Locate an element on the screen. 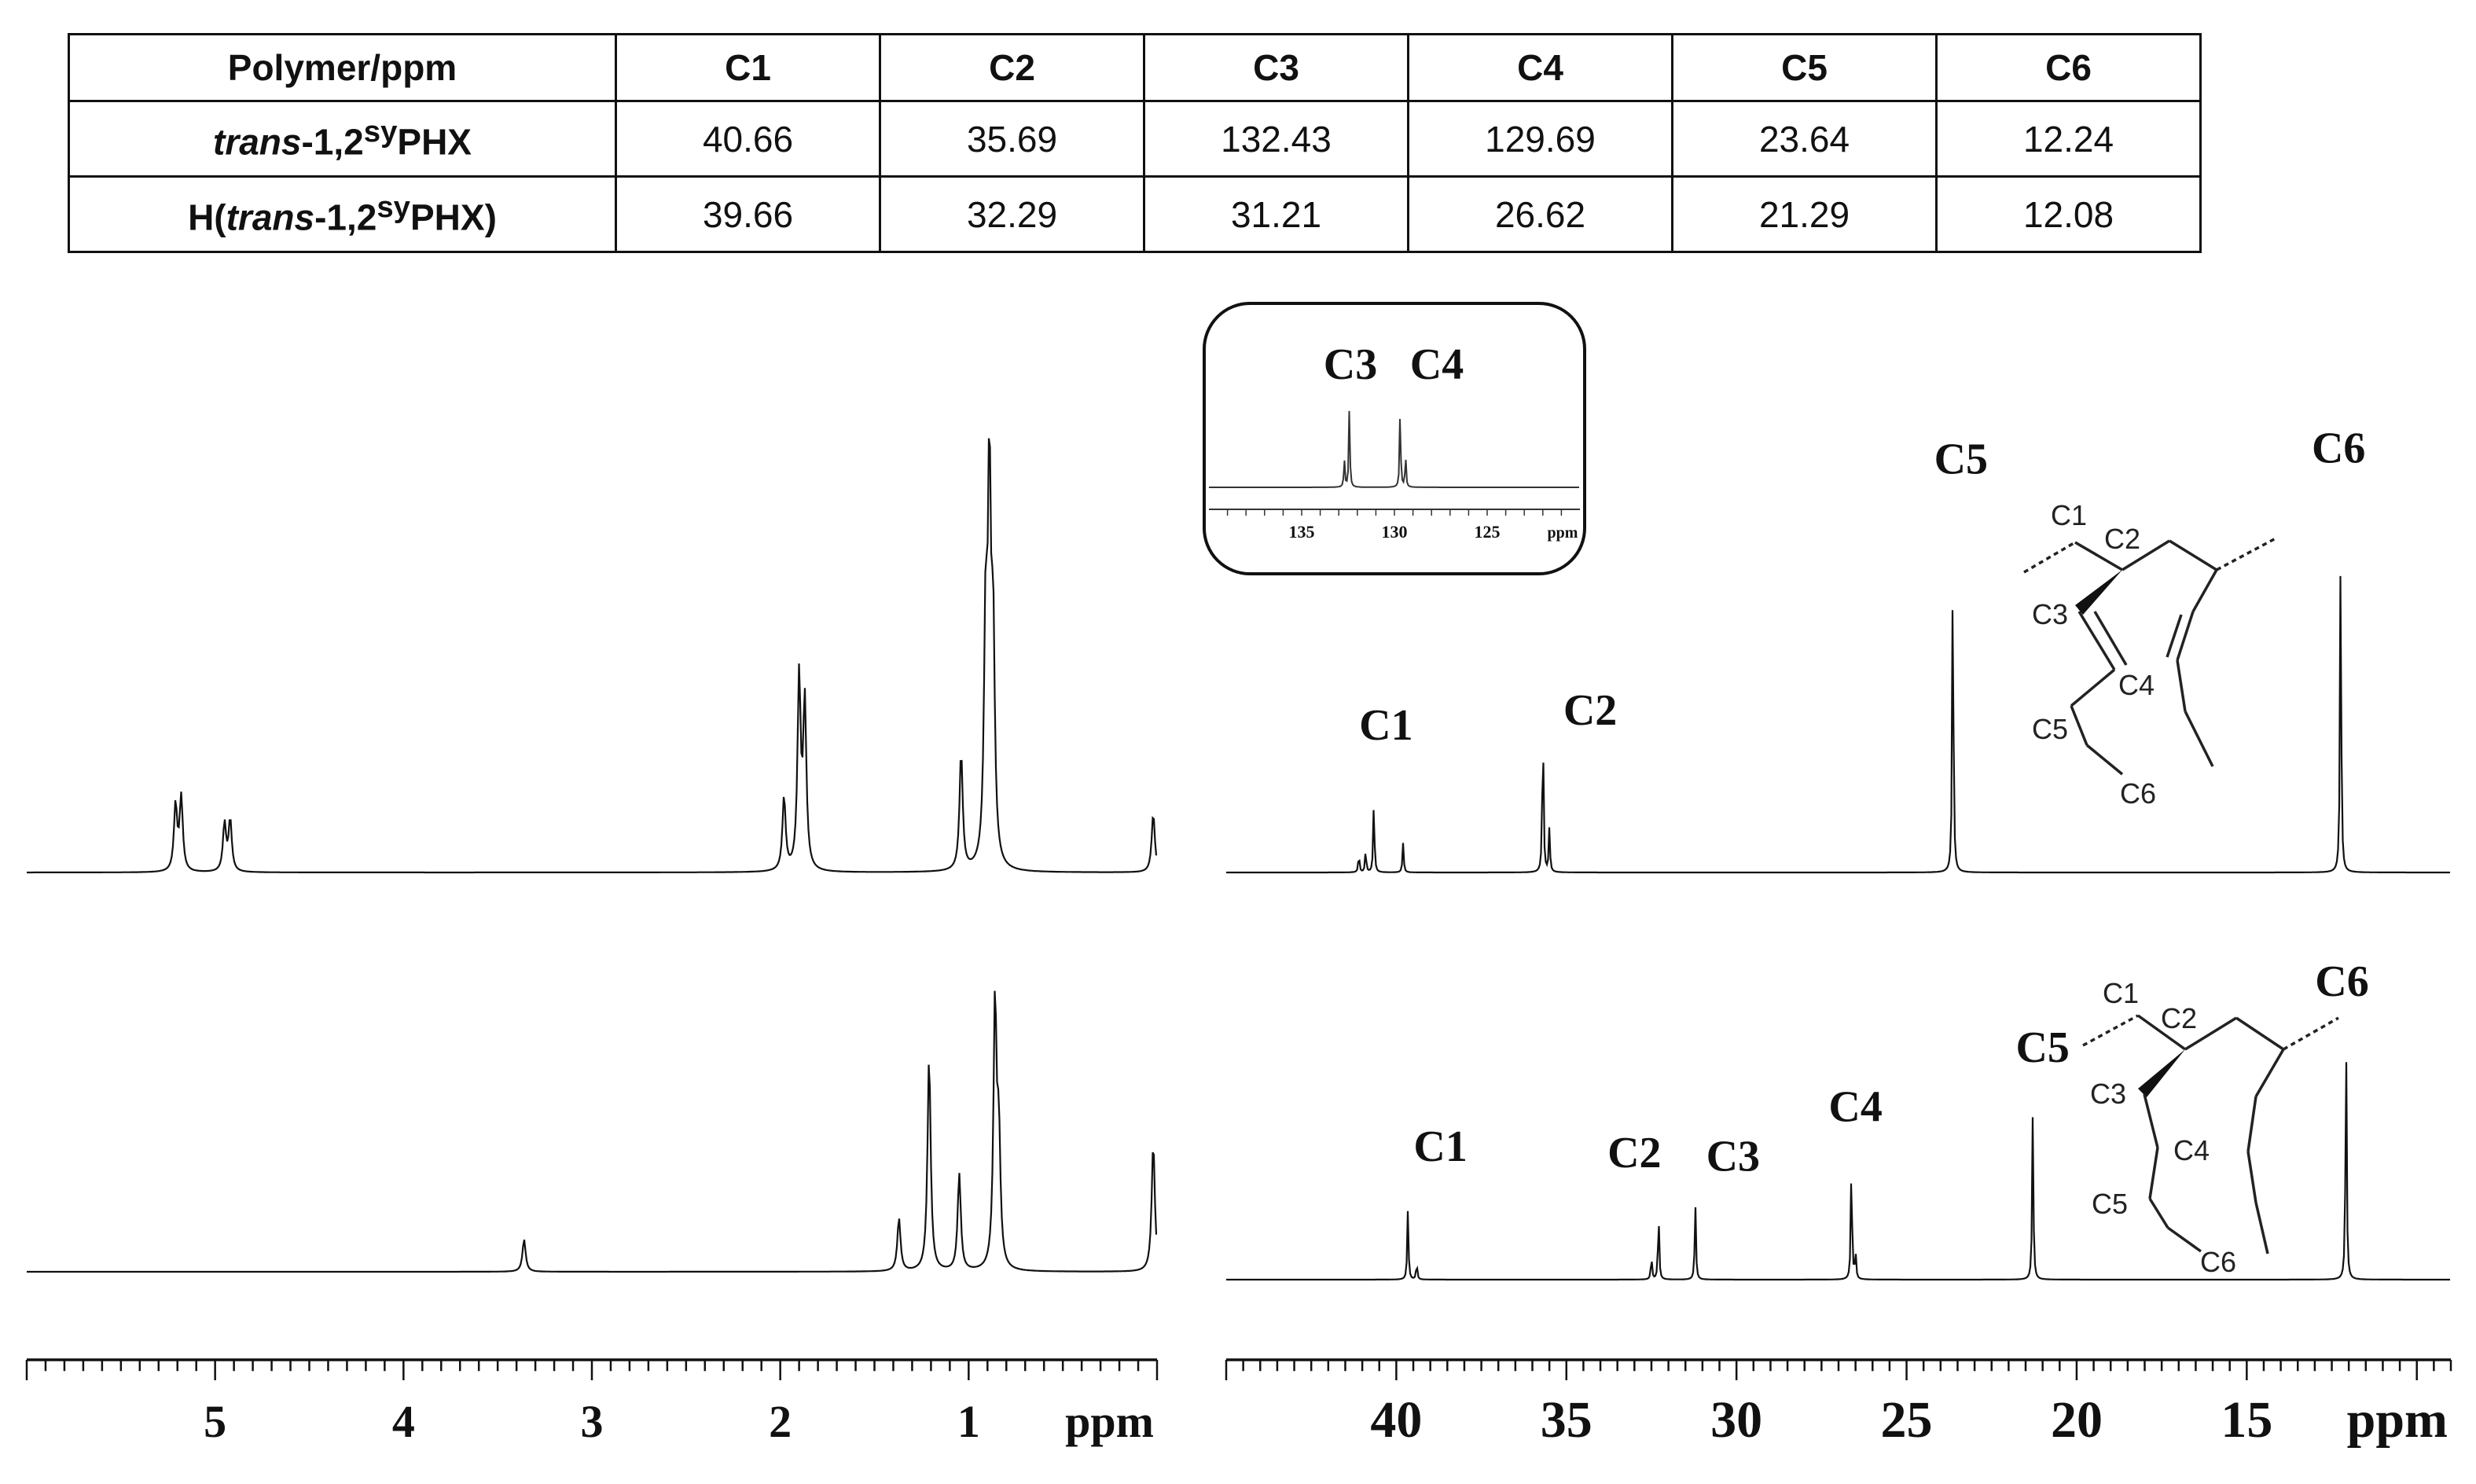 The image size is (2476, 1484). structure-diagram-bottom is located at coordinates (2211, 1134).